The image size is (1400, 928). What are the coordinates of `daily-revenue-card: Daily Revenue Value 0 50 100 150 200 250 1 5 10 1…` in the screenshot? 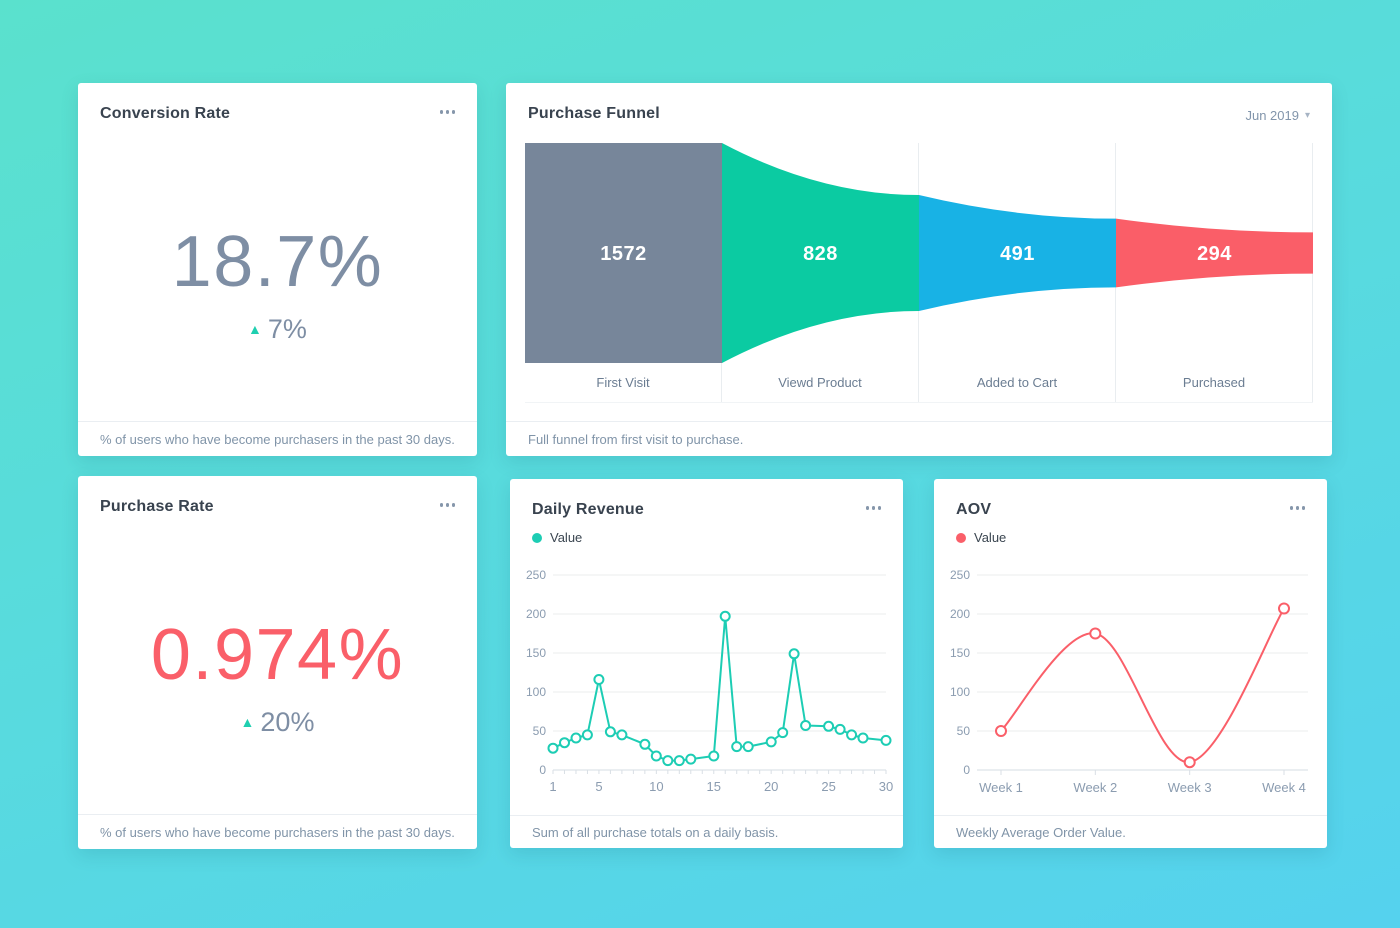 It's located at (706, 663).